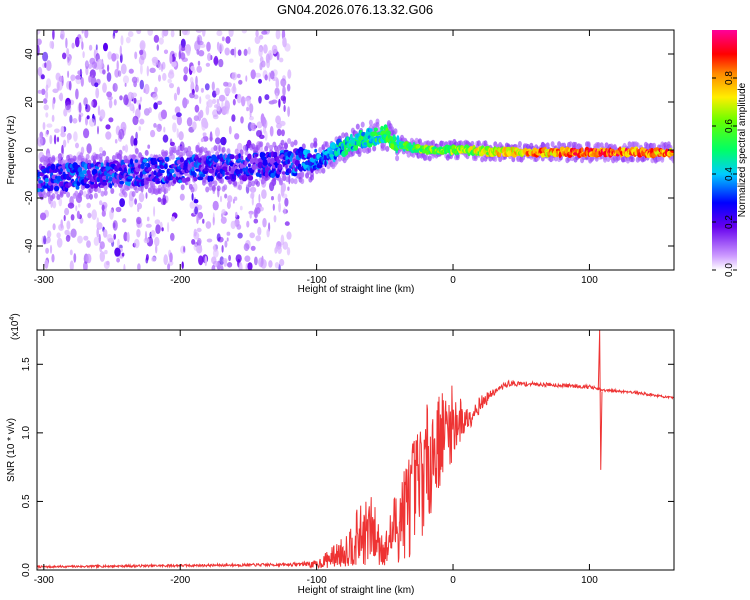 Image resolution: width=750 pixels, height=600 pixels. What do you see at coordinates (356, 590) in the screenshot?
I see `snr-x-label: Height of straight line (km)` at bounding box center [356, 590].